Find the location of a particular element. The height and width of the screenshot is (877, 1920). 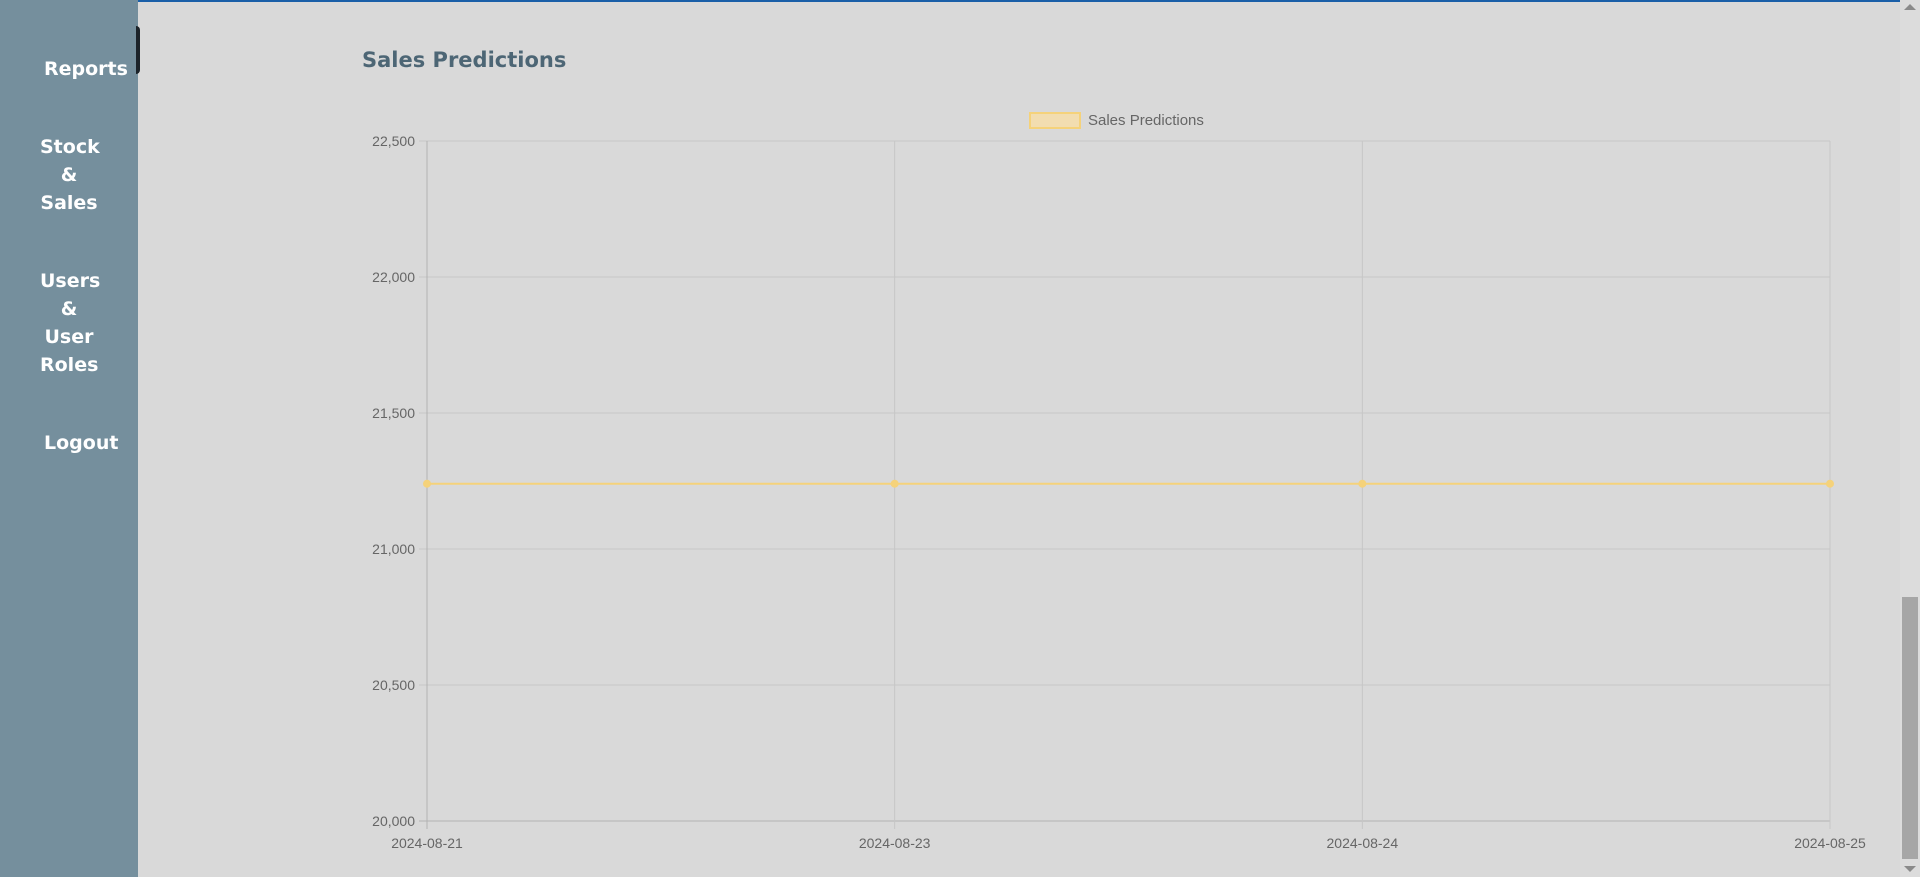

scrollbar-thumb is located at coordinates (1910, 728).